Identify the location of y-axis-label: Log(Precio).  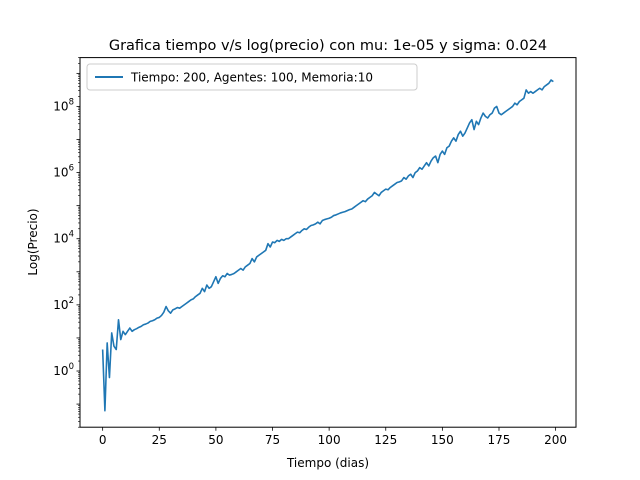
(33, 241).